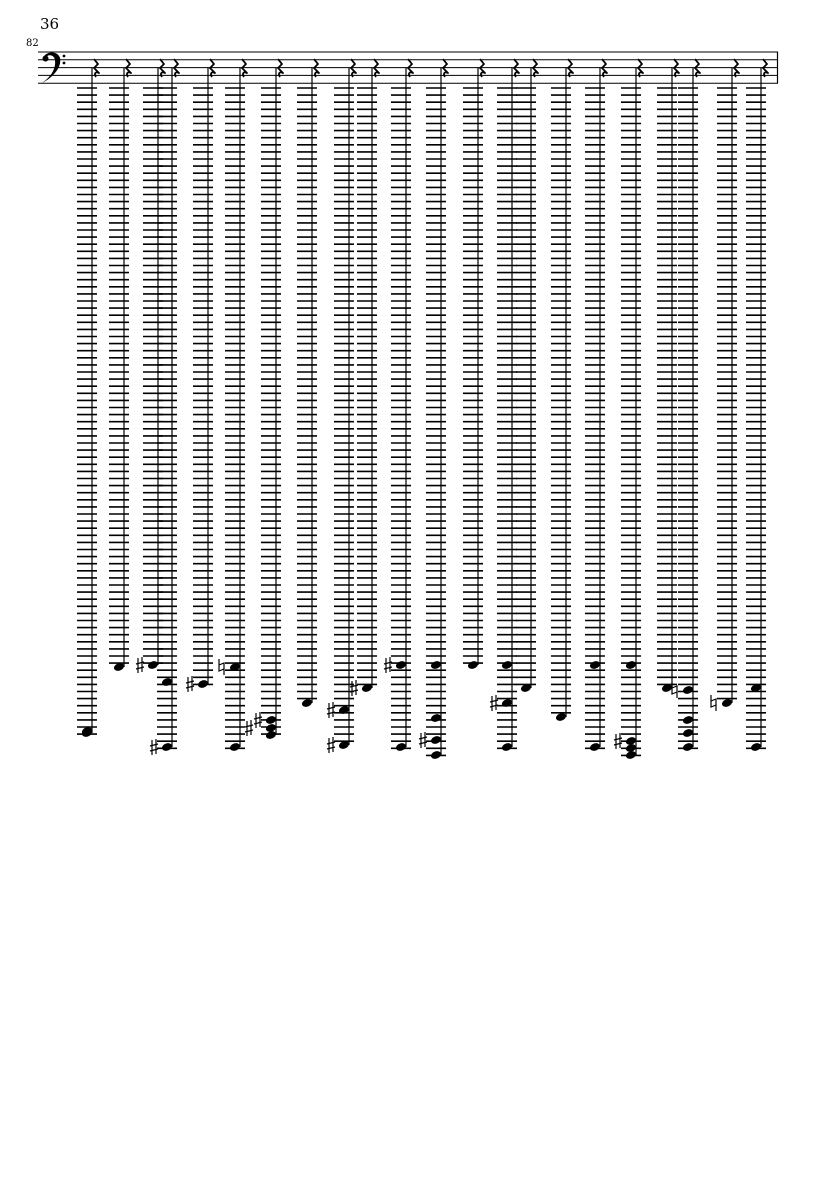 The image size is (835, 1181). I want to click on measure-number: 82, so click(32, 43).